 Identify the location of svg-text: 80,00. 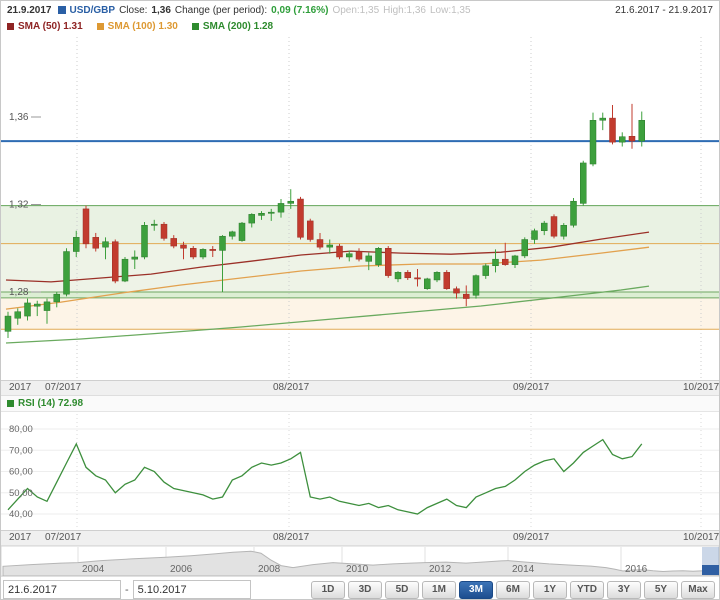
(21, 429).